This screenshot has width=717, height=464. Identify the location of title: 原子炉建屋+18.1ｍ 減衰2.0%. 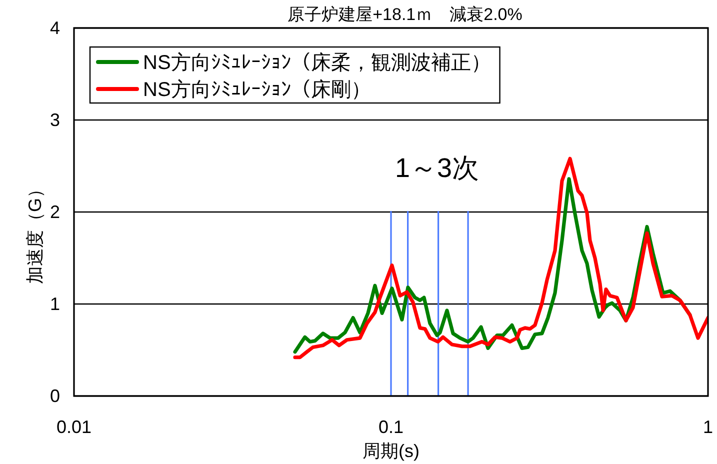
(405, 14).